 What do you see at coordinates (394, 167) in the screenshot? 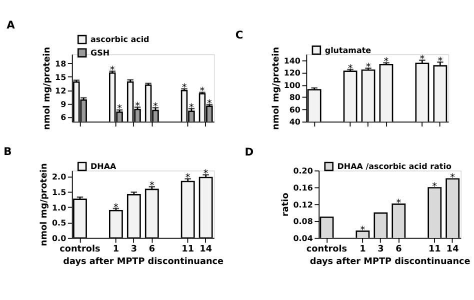
I see `legend-label: DHAA /ascorbic acid ratio` at bounding box center [394, 167].